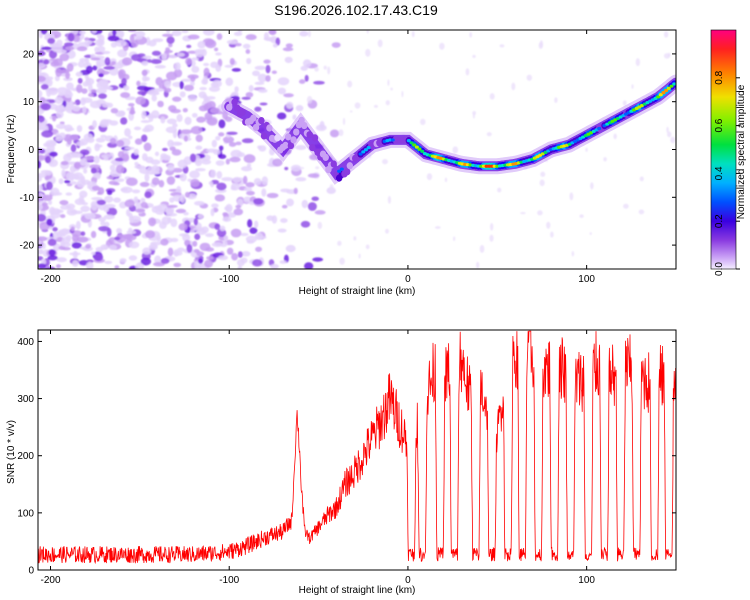  Describe the element at coordinates (25, 399) in the screenshot. I see `y-tick-label: 300` at that location.